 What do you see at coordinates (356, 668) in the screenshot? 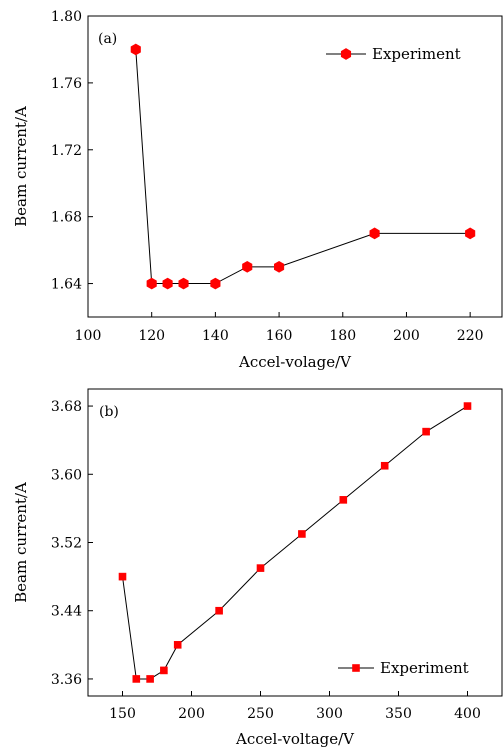
I see `chart-b-legend-marker` at bounding box center [356, 668].